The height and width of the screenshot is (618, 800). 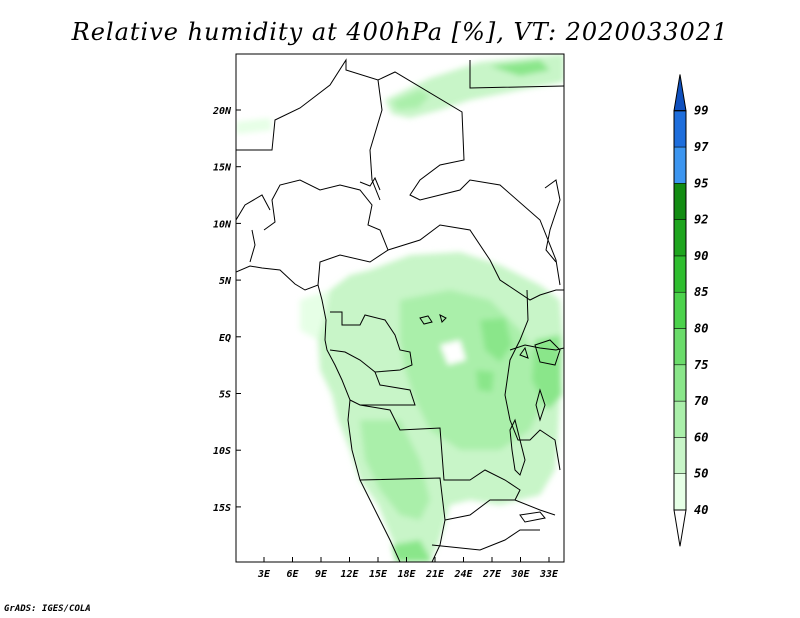 What do you see at coordinates (549, 574) in the screenshot?
I see `lon-tick-label: 33E` at bounding box center [549, 574].